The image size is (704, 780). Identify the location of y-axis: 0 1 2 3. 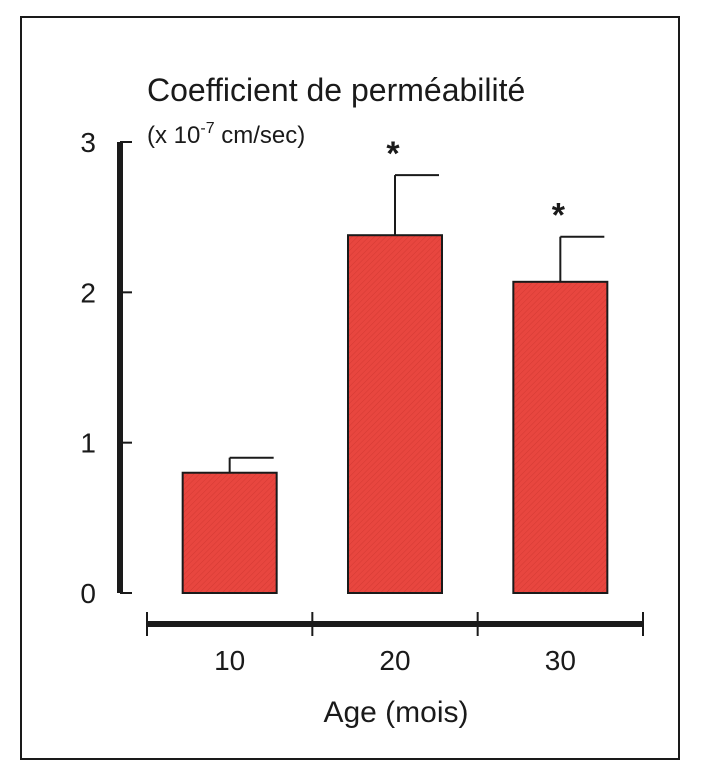
(106, 368).